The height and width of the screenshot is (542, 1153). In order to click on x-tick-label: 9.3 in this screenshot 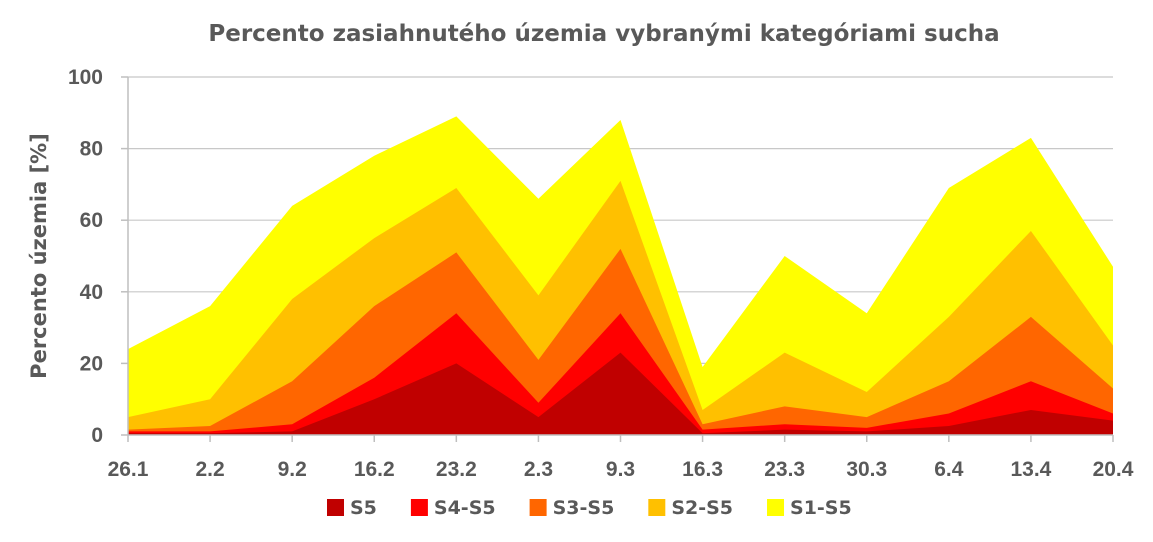, I will do `click(620, 469)`.